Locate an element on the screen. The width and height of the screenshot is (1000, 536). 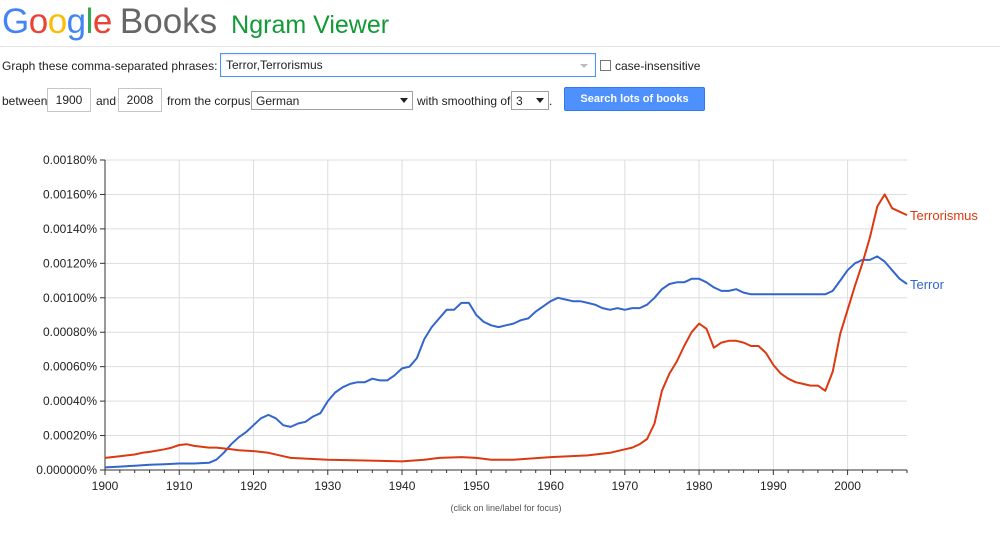
phrases-input: Terror,Terrorismus is located at coordinates (408, 65).